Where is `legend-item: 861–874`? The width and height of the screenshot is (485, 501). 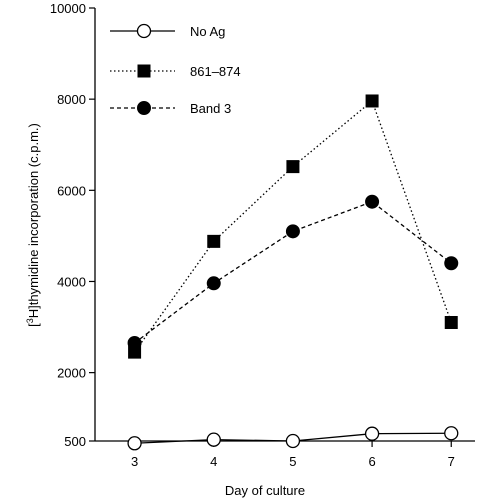 legend-item: 861–874 is located at coordinates (175, 71).